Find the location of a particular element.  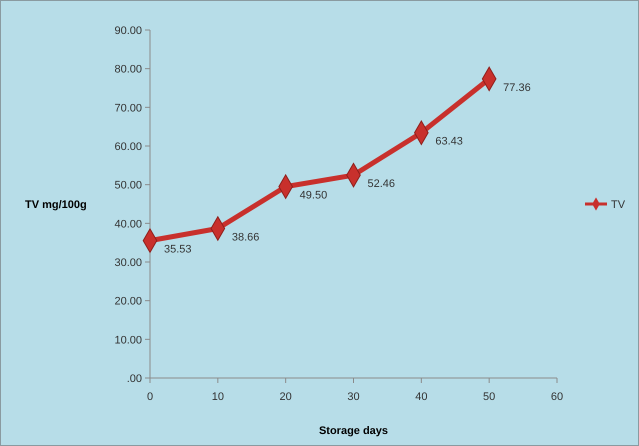

data-label: 52.46 is located at coordinates (382, 184).